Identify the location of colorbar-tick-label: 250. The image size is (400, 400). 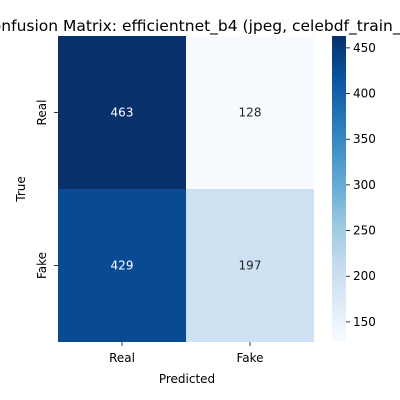
(364, 231).